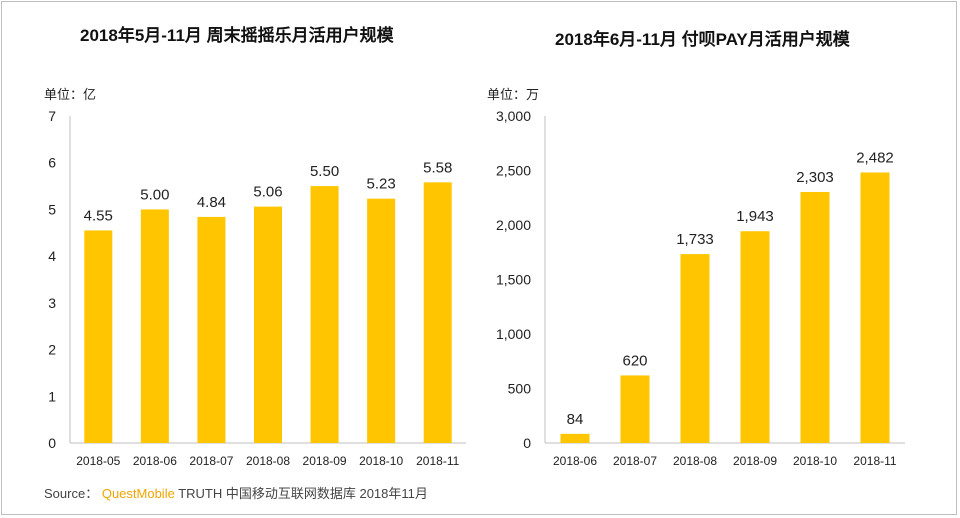 The image size is (960, 518). I want to click on left-y-tick-label: 4, so click(52, 256).